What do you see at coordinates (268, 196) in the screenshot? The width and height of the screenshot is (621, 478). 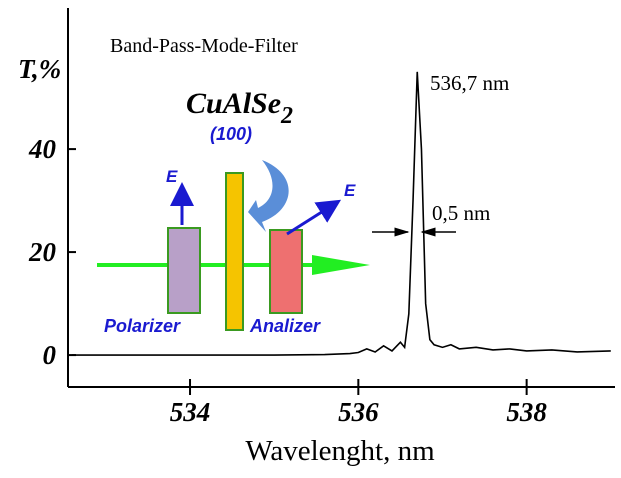 I see `rotation-arrow` at bounding box center [268, 196].